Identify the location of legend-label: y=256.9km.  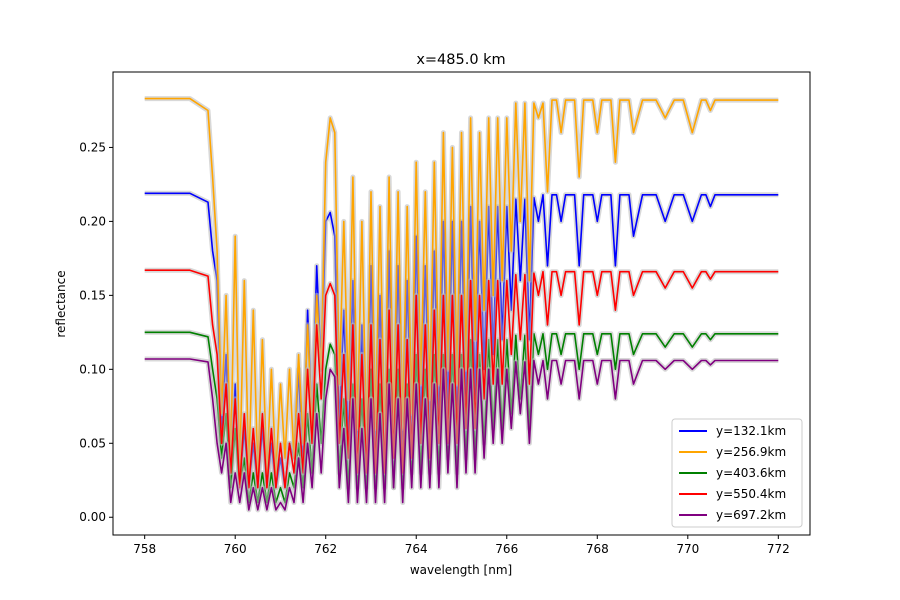
(751, 452).